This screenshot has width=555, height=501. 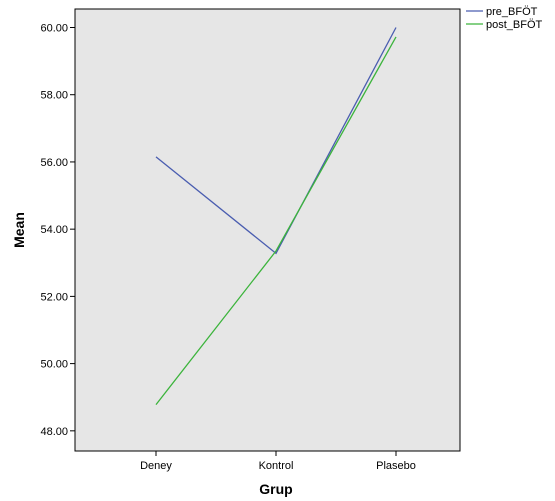 What do you see at coordinates (54, 365) in the screenshot?
I see `y-tick-label: 50.00` at bounding box center [54, 365].